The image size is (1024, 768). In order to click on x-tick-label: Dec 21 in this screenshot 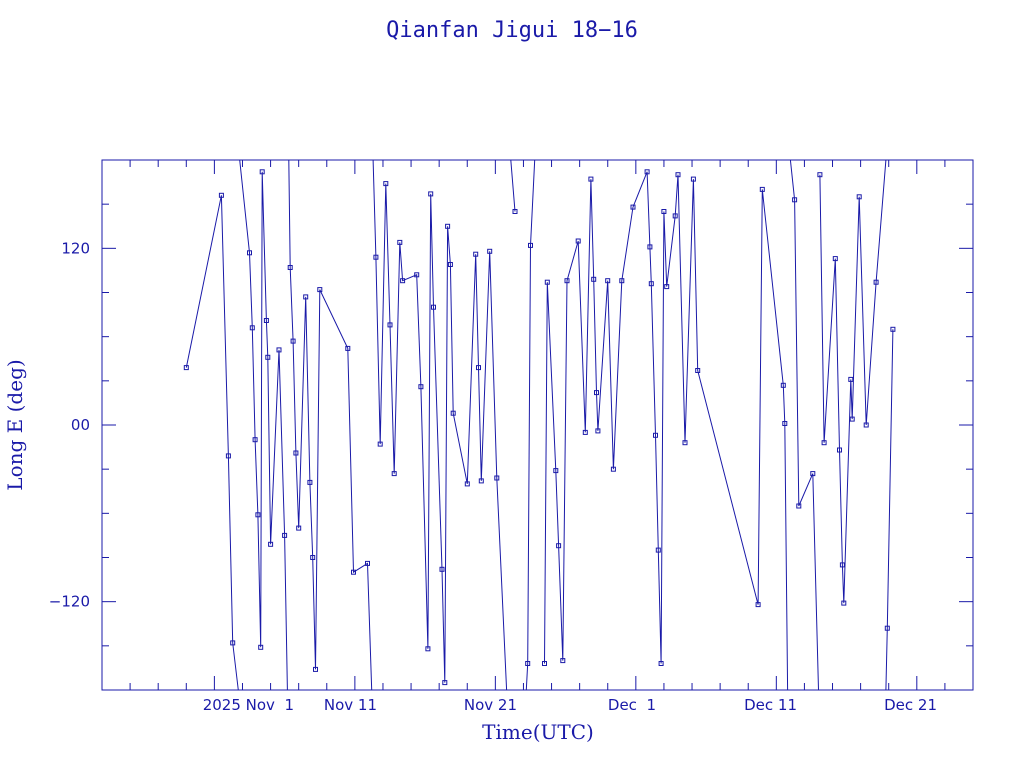, I will do `click(910, 705)`.